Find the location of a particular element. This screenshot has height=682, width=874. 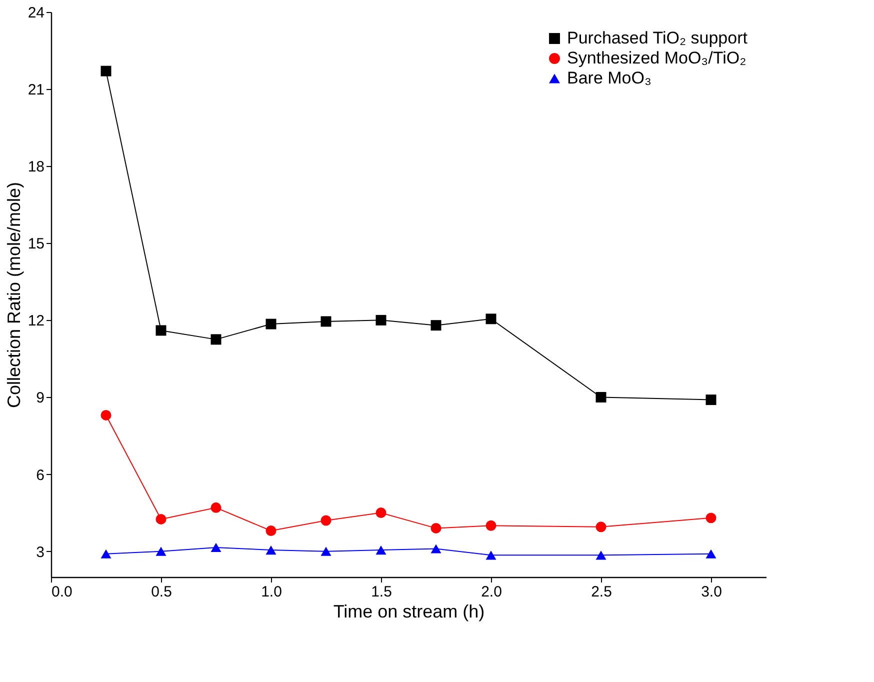

x-tick-label: 0.5 is located at coordinates (161, 592).